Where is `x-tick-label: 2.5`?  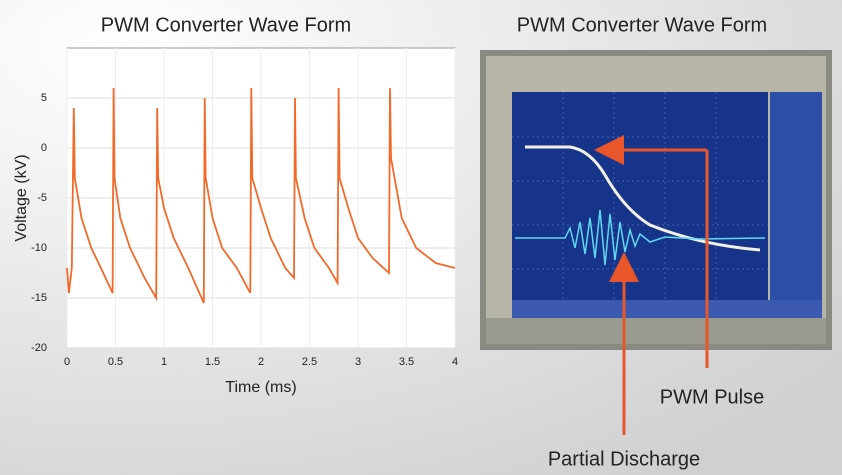 x-tick-label: 2.5 is located at coordinates (309, 362).